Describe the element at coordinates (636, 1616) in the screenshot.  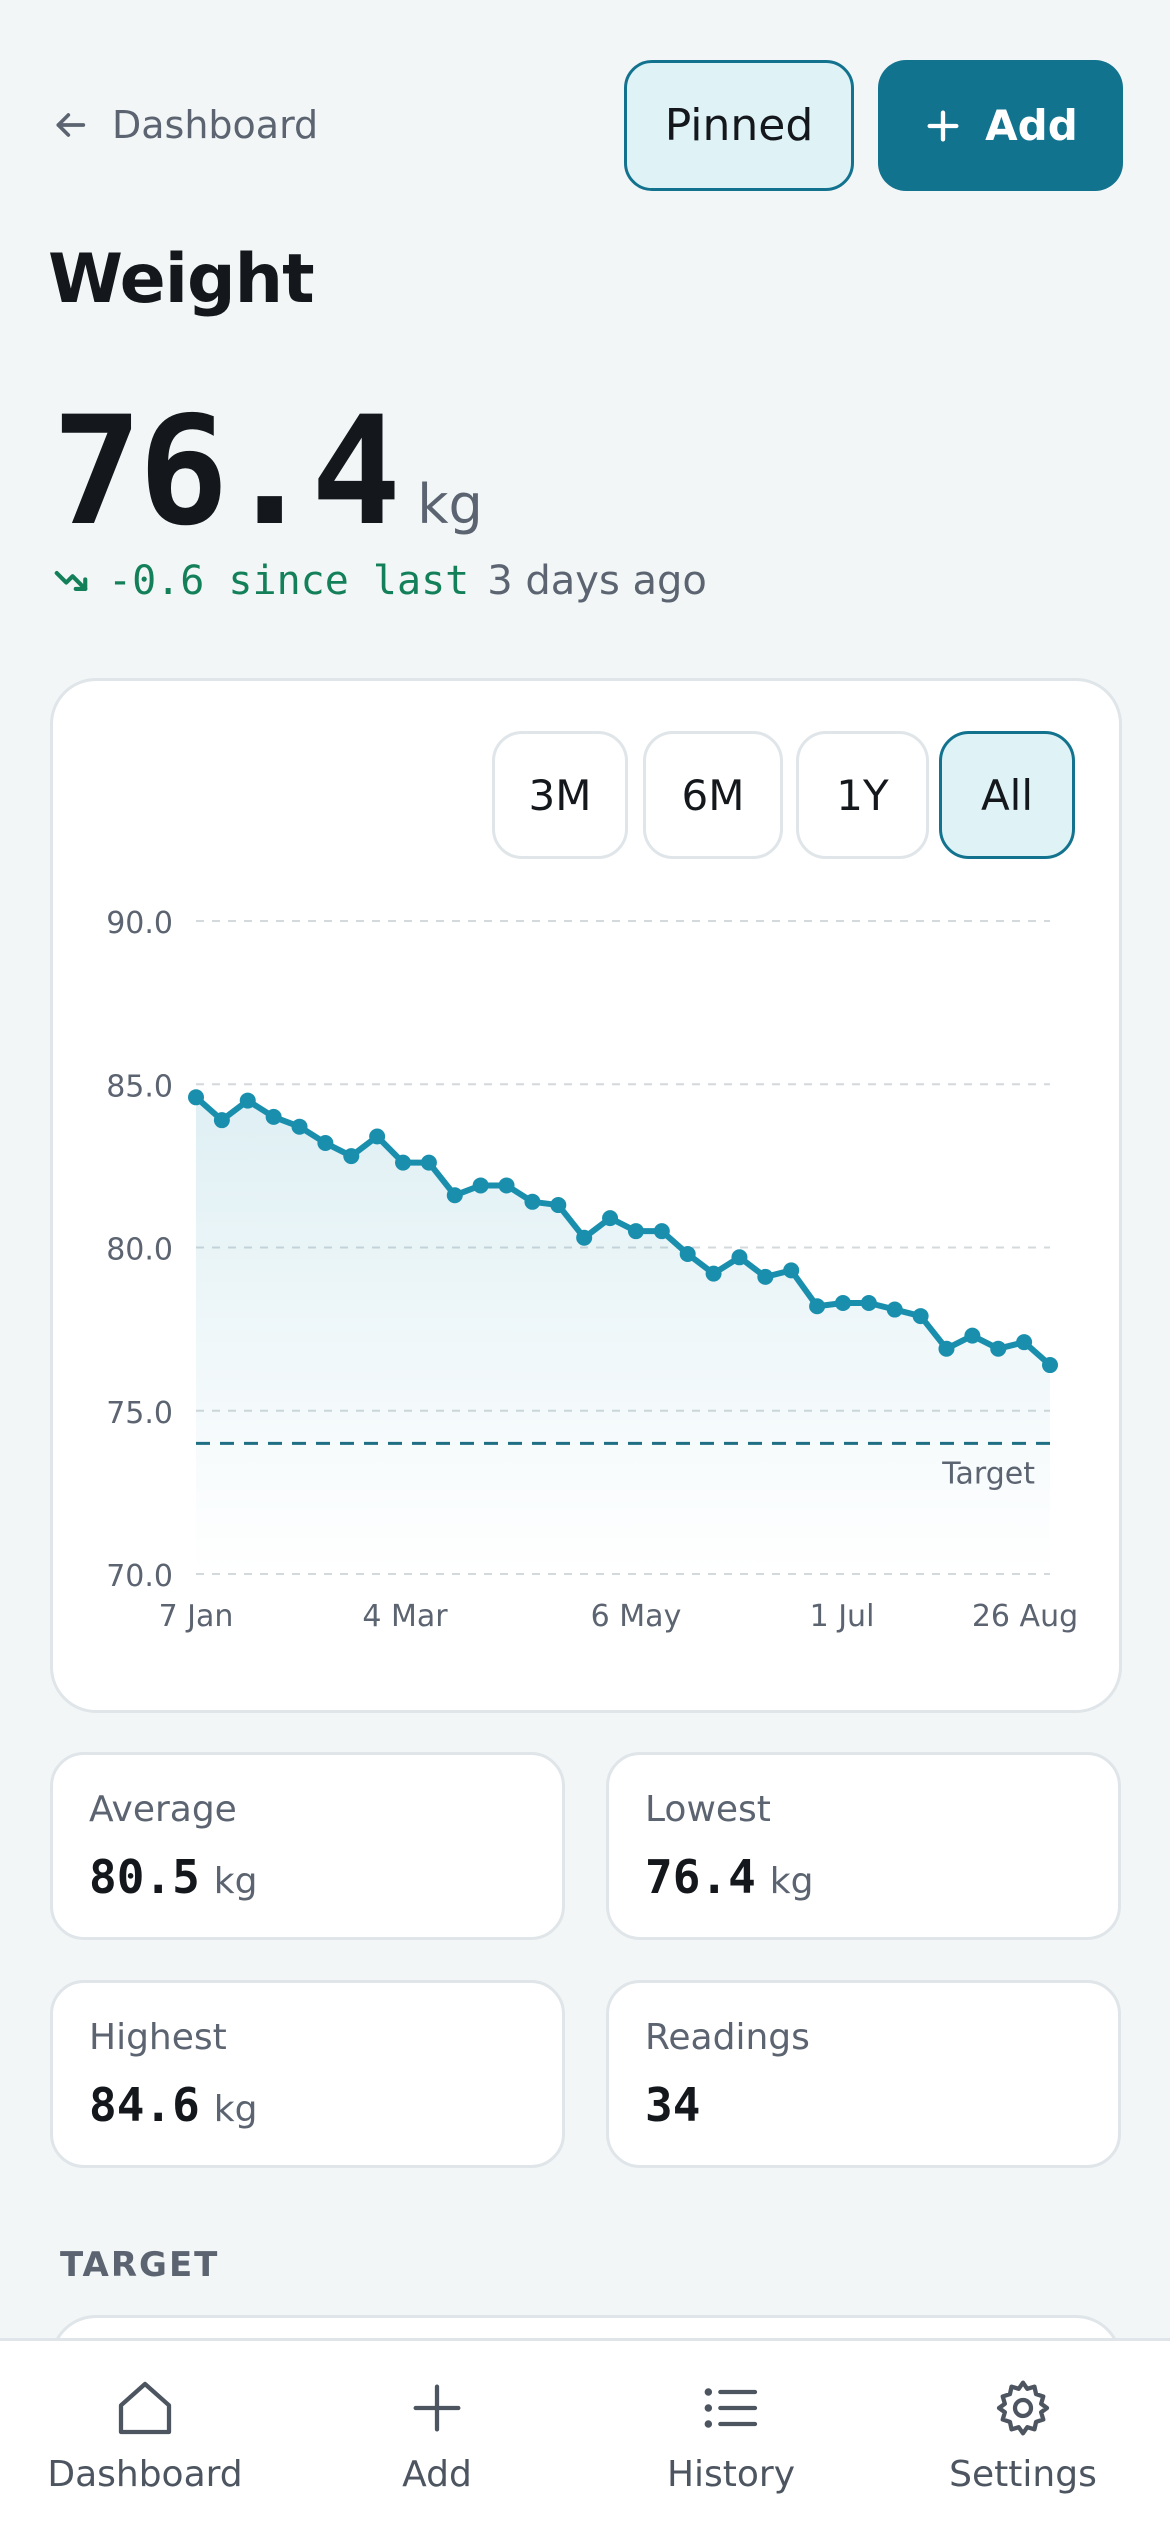
I see `x-tick-label: 6 May` at that location.